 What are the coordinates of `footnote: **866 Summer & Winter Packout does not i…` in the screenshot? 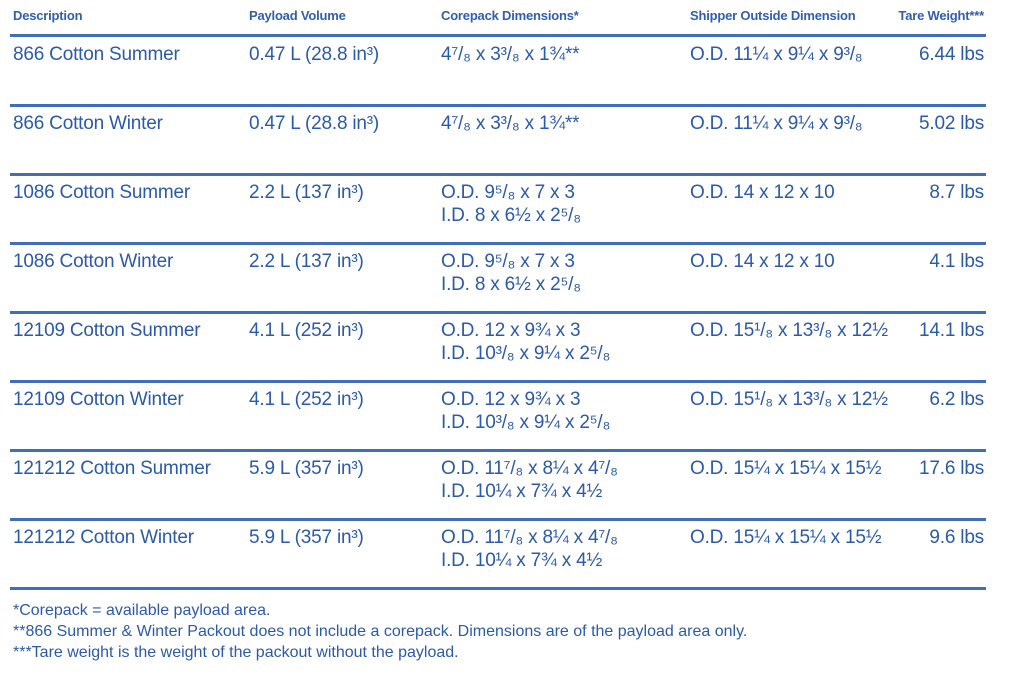 It's located at (380, 631).